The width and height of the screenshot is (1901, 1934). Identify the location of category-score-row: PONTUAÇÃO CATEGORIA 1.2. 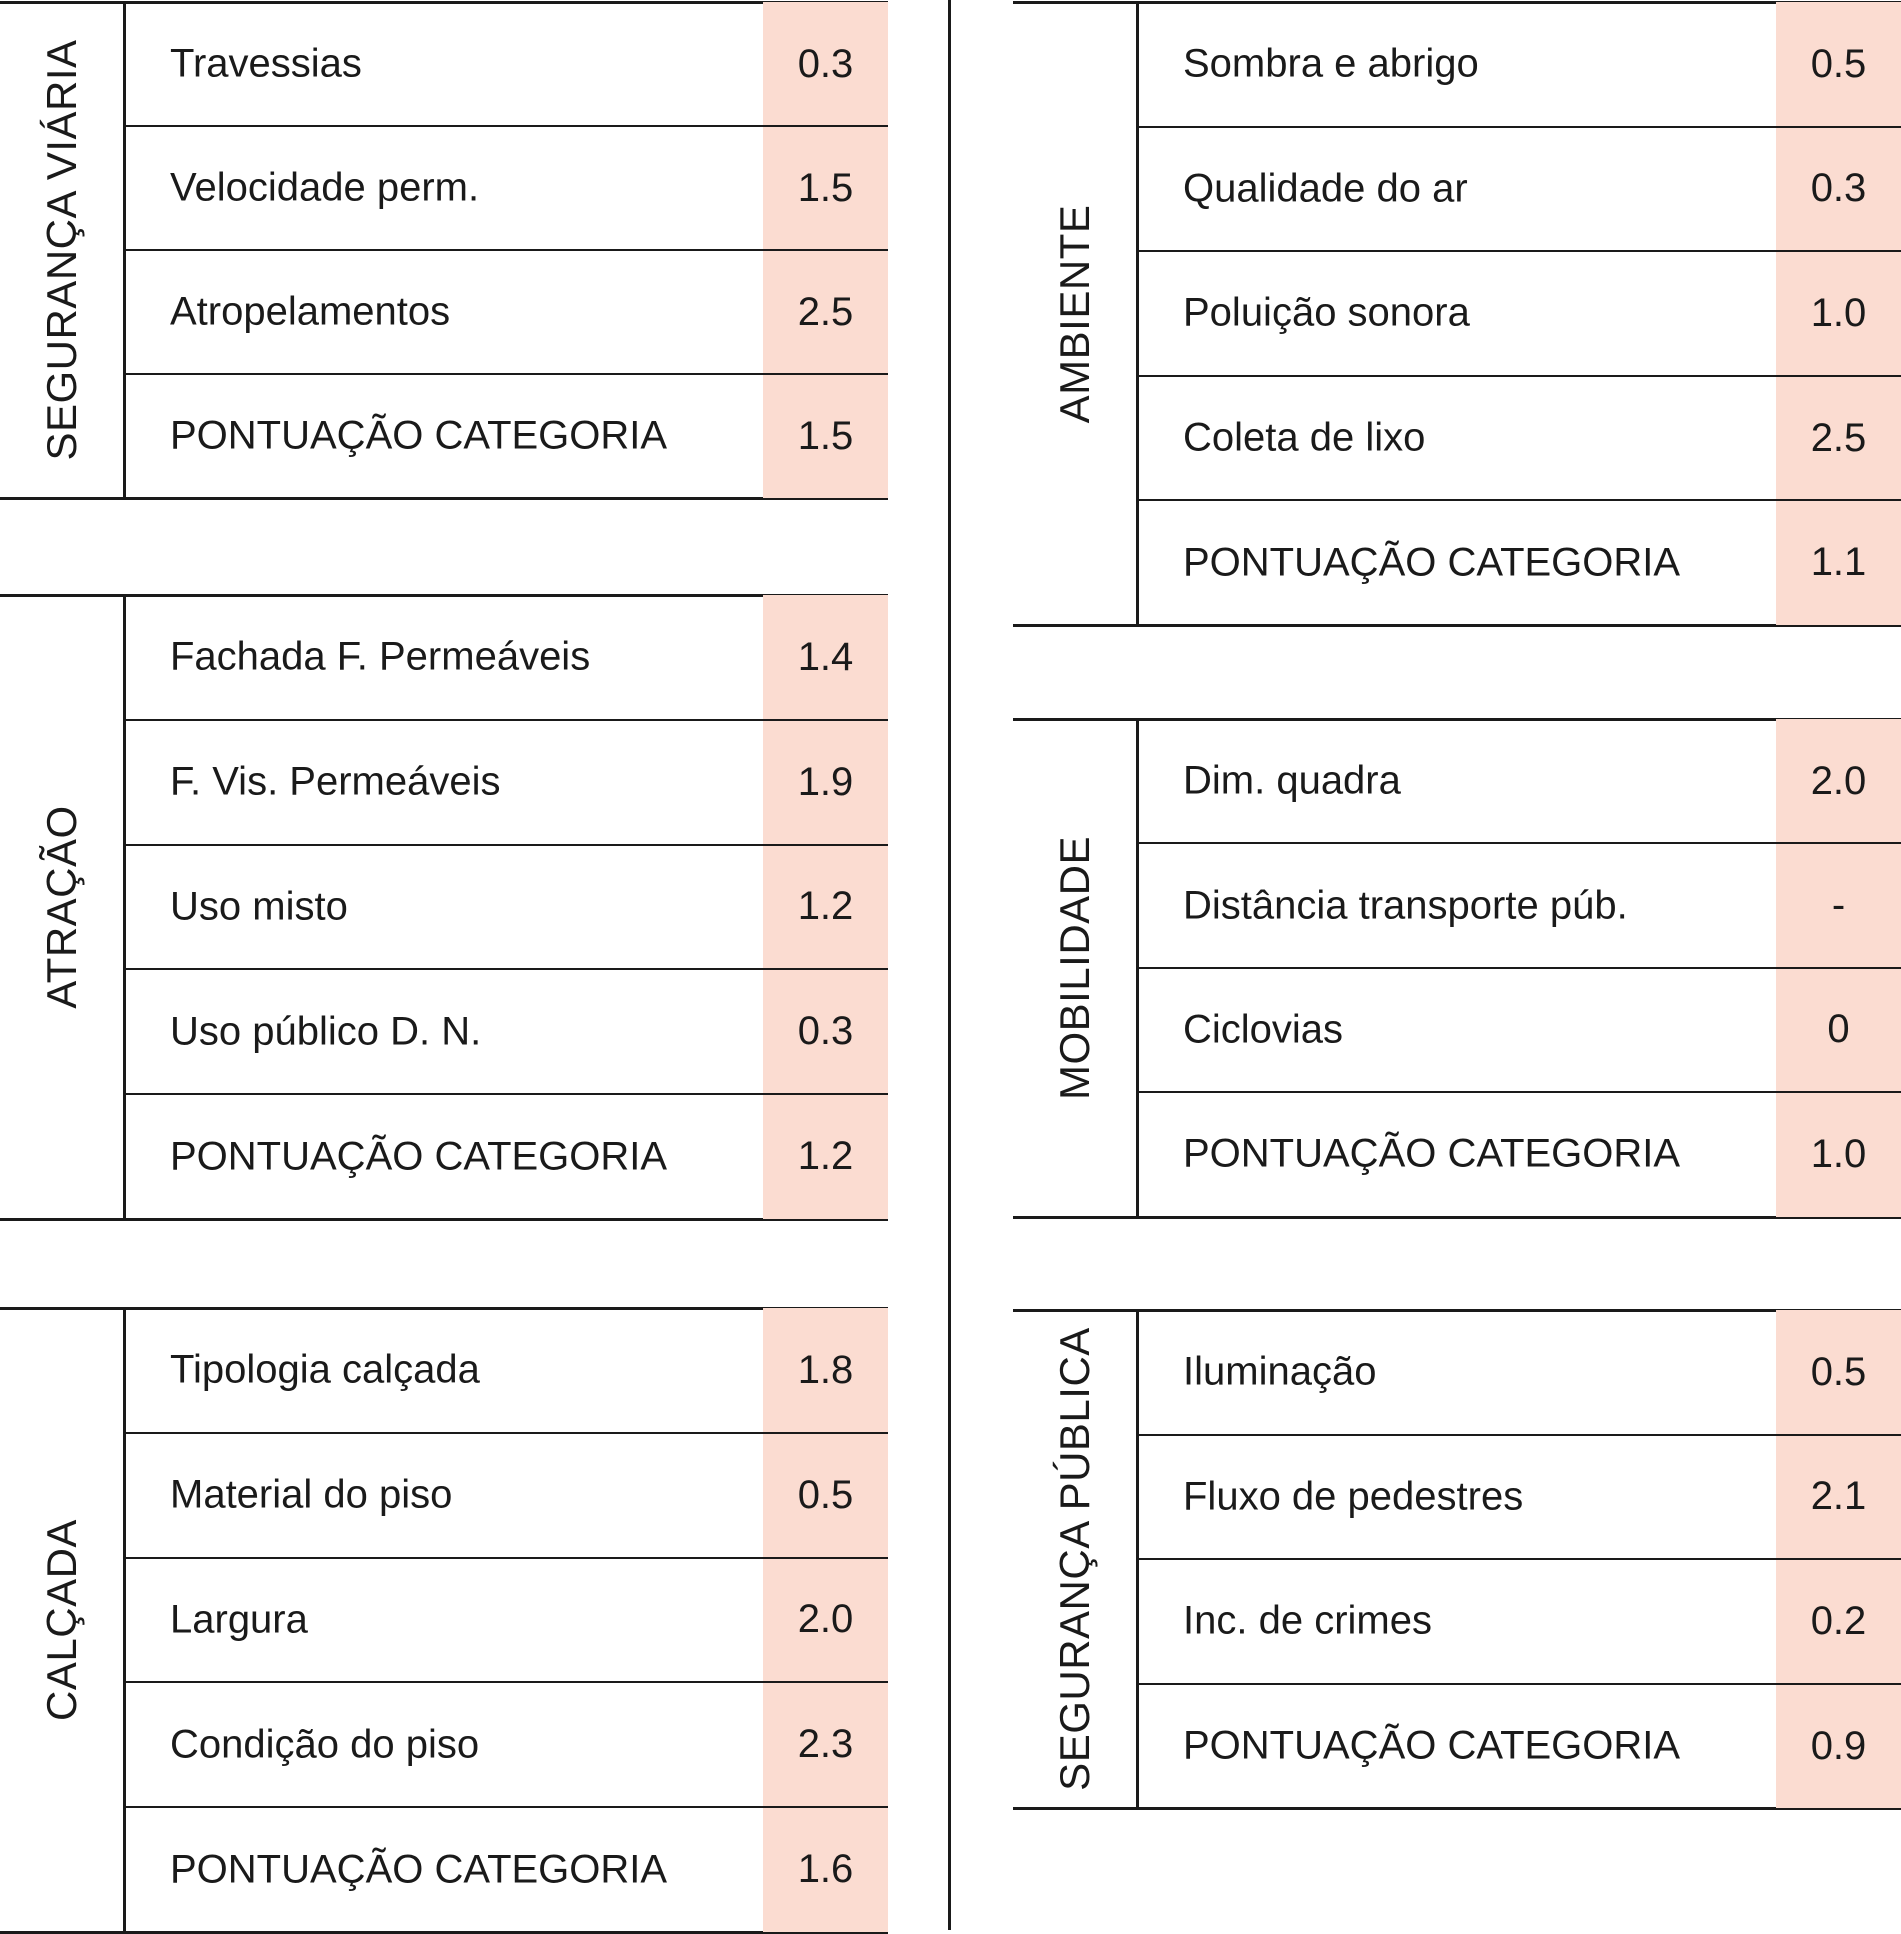
(507, 1156).